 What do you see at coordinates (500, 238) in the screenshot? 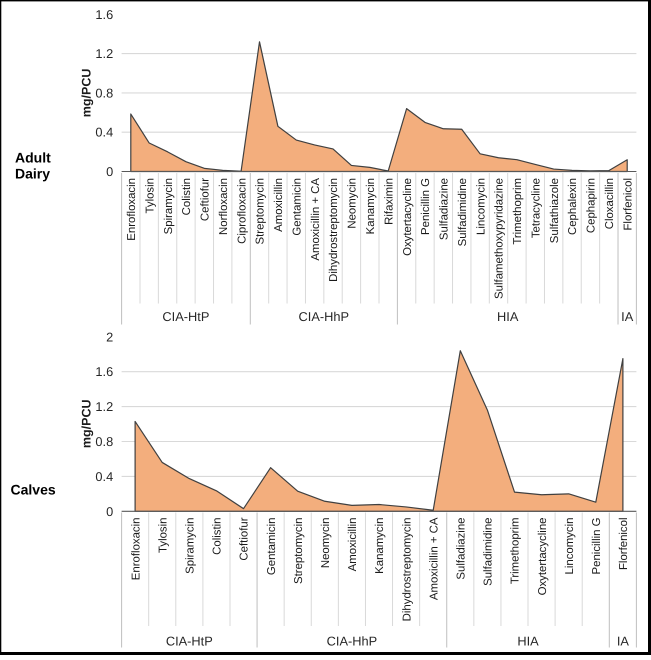
I see `svg-text: Sulfamethoxypyridazine` at bounding box center [500, 238].